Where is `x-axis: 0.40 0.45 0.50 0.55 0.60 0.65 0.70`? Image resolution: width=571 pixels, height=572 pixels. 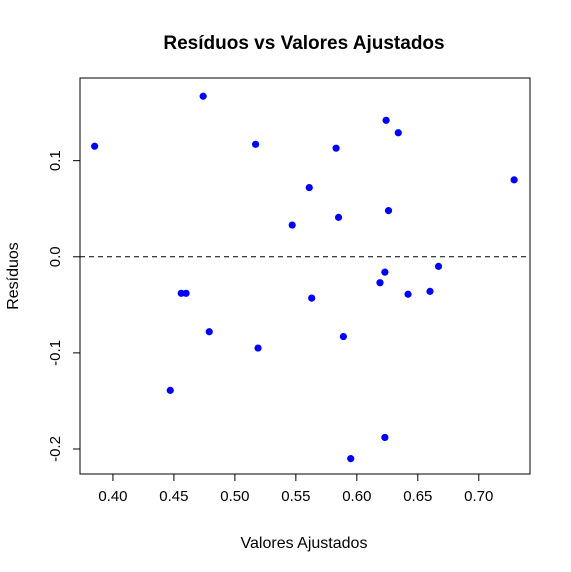
x-axis: 0.40 0.45 0.50 0.55 0.60 0.65 0.70 is located at coordinates (295, 489).